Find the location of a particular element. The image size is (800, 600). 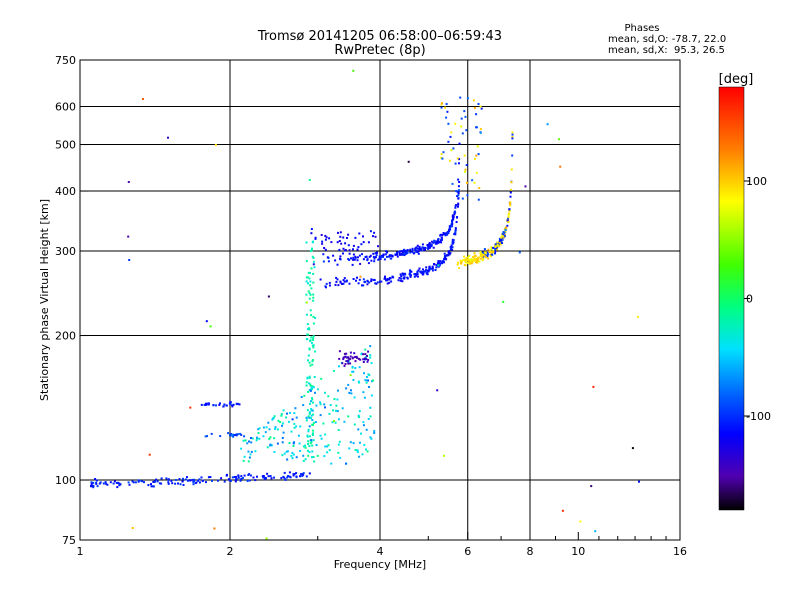

y-axis-label: Stationary phase Virtual Height [km] is located at coordinates (44, 300).